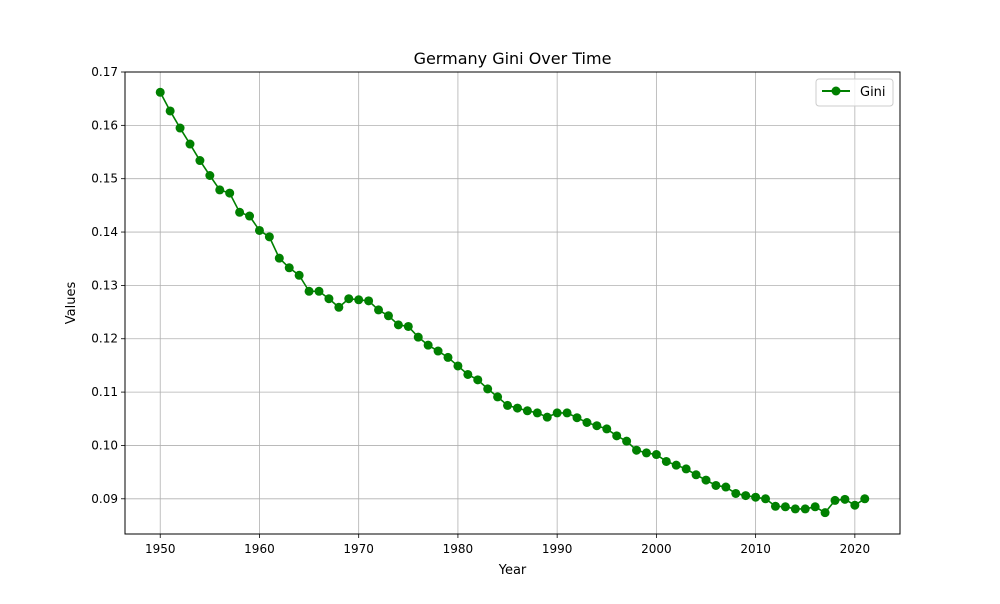 This screenshot has height=604, width=1000. I want to click on x-tick-label: 1970, so click(358, 549).